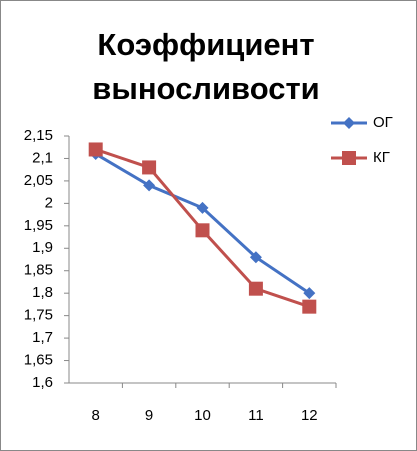 The image size is (417, 451). What do you see at coordinates (96, 415) in the screenshot?
I see `x-tick-label: 8` at bounding box center [96, 415].